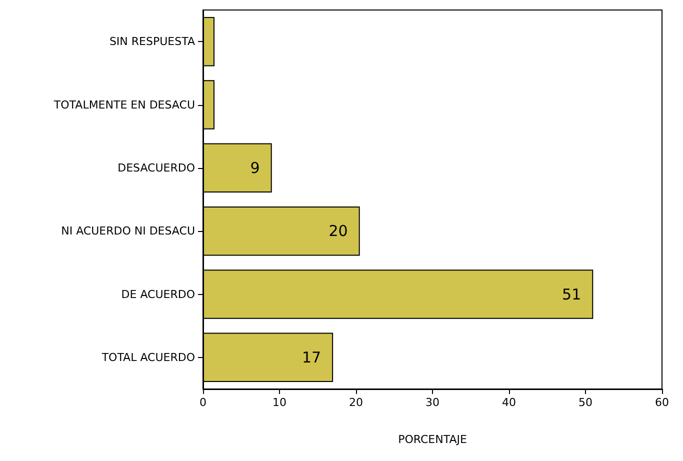 The image size is (683, 461). Describe the element at coordinates (148, 357) in the screenshot. I see `y-tick-label: TOTAL ACUERDO` at that location.